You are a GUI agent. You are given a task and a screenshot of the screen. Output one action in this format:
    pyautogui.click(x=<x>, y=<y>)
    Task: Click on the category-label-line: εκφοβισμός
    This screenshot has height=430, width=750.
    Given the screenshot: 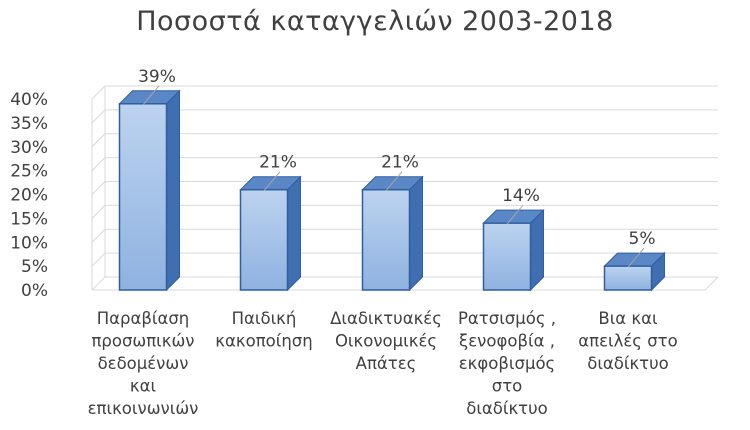 What is the action you would take?
    pyautogui.click(x=507, y=363)
    